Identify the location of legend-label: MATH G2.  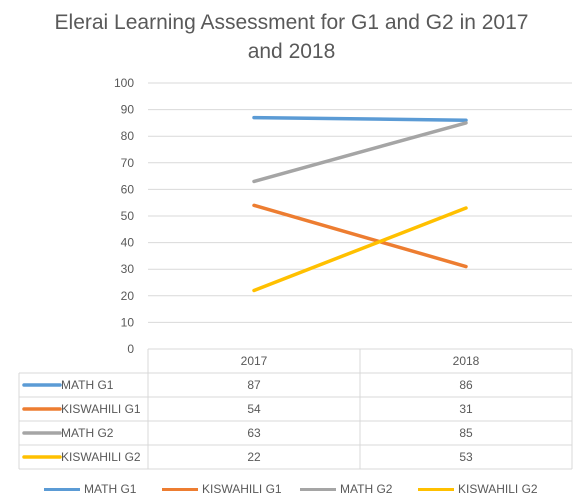
(366, 489).